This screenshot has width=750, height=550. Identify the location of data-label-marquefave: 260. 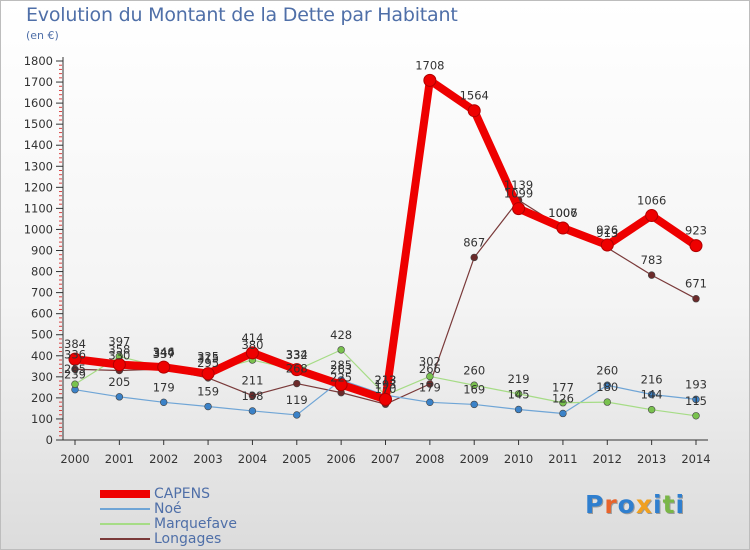
(474, 370).